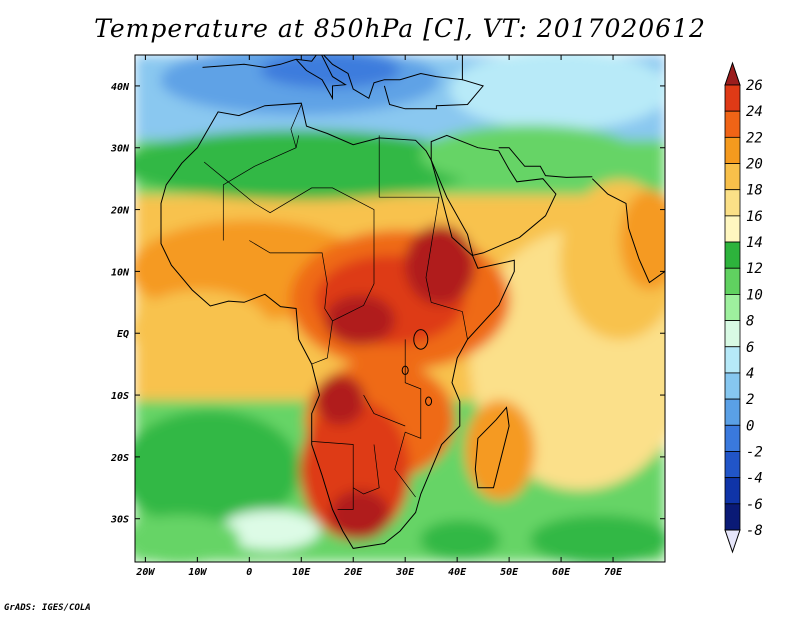  I want to click on colorbar-label: 6, so click(750, 348).